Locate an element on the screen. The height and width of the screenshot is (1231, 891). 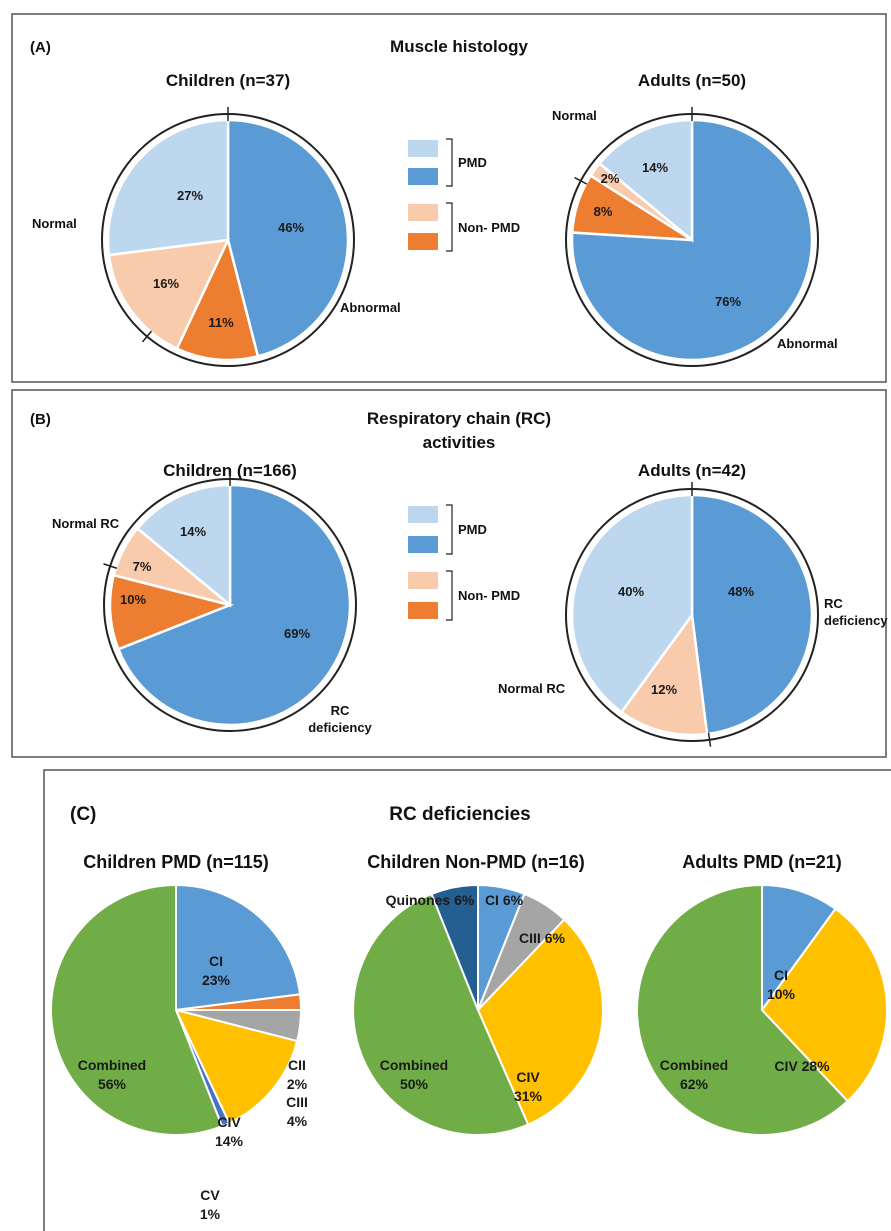
pie-chart-a-children: 46% 11% 16% 27% Normal Abnormal is located at coordinates (216, 237).